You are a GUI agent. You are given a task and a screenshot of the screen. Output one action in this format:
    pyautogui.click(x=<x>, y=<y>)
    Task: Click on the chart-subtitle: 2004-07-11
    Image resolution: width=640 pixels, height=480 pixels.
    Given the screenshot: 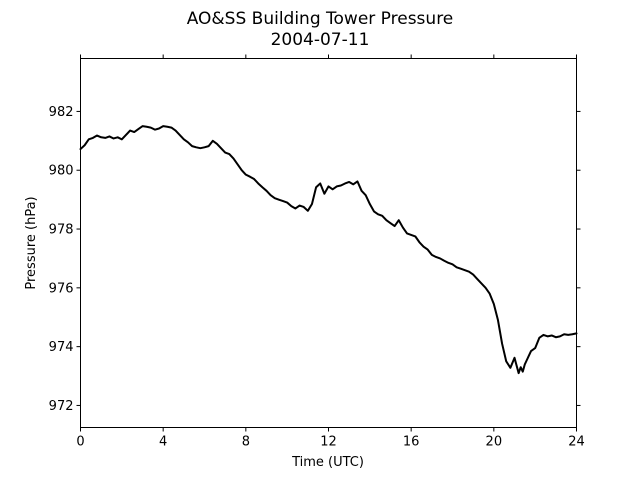 What is the action you would take?
    pyautogui.click(x=320, y=40)
    